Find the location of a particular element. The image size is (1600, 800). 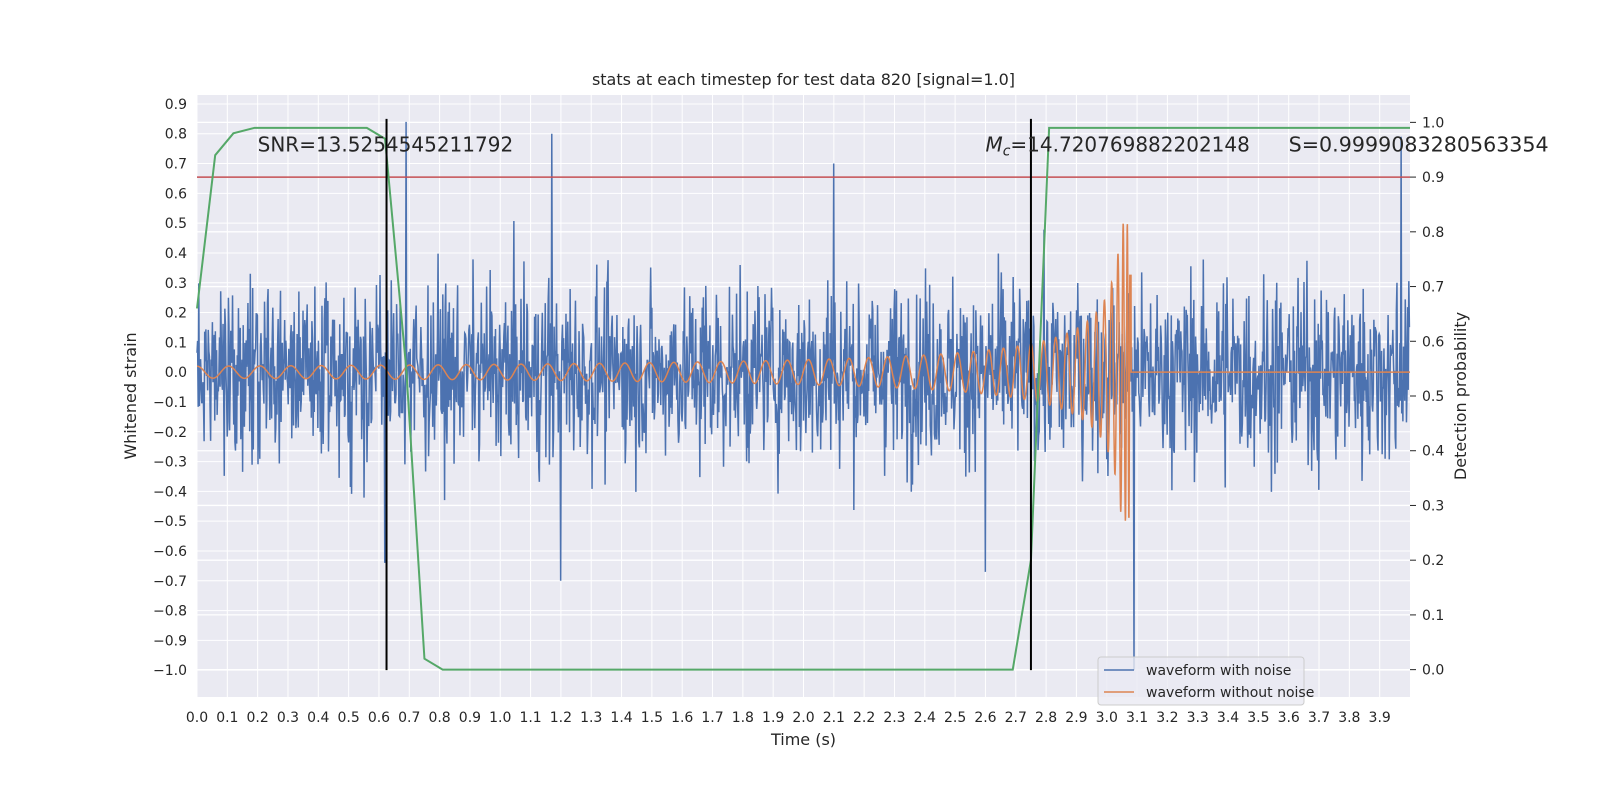

y-tick-label-left: −0.8 is located at coordinates (170, 612).